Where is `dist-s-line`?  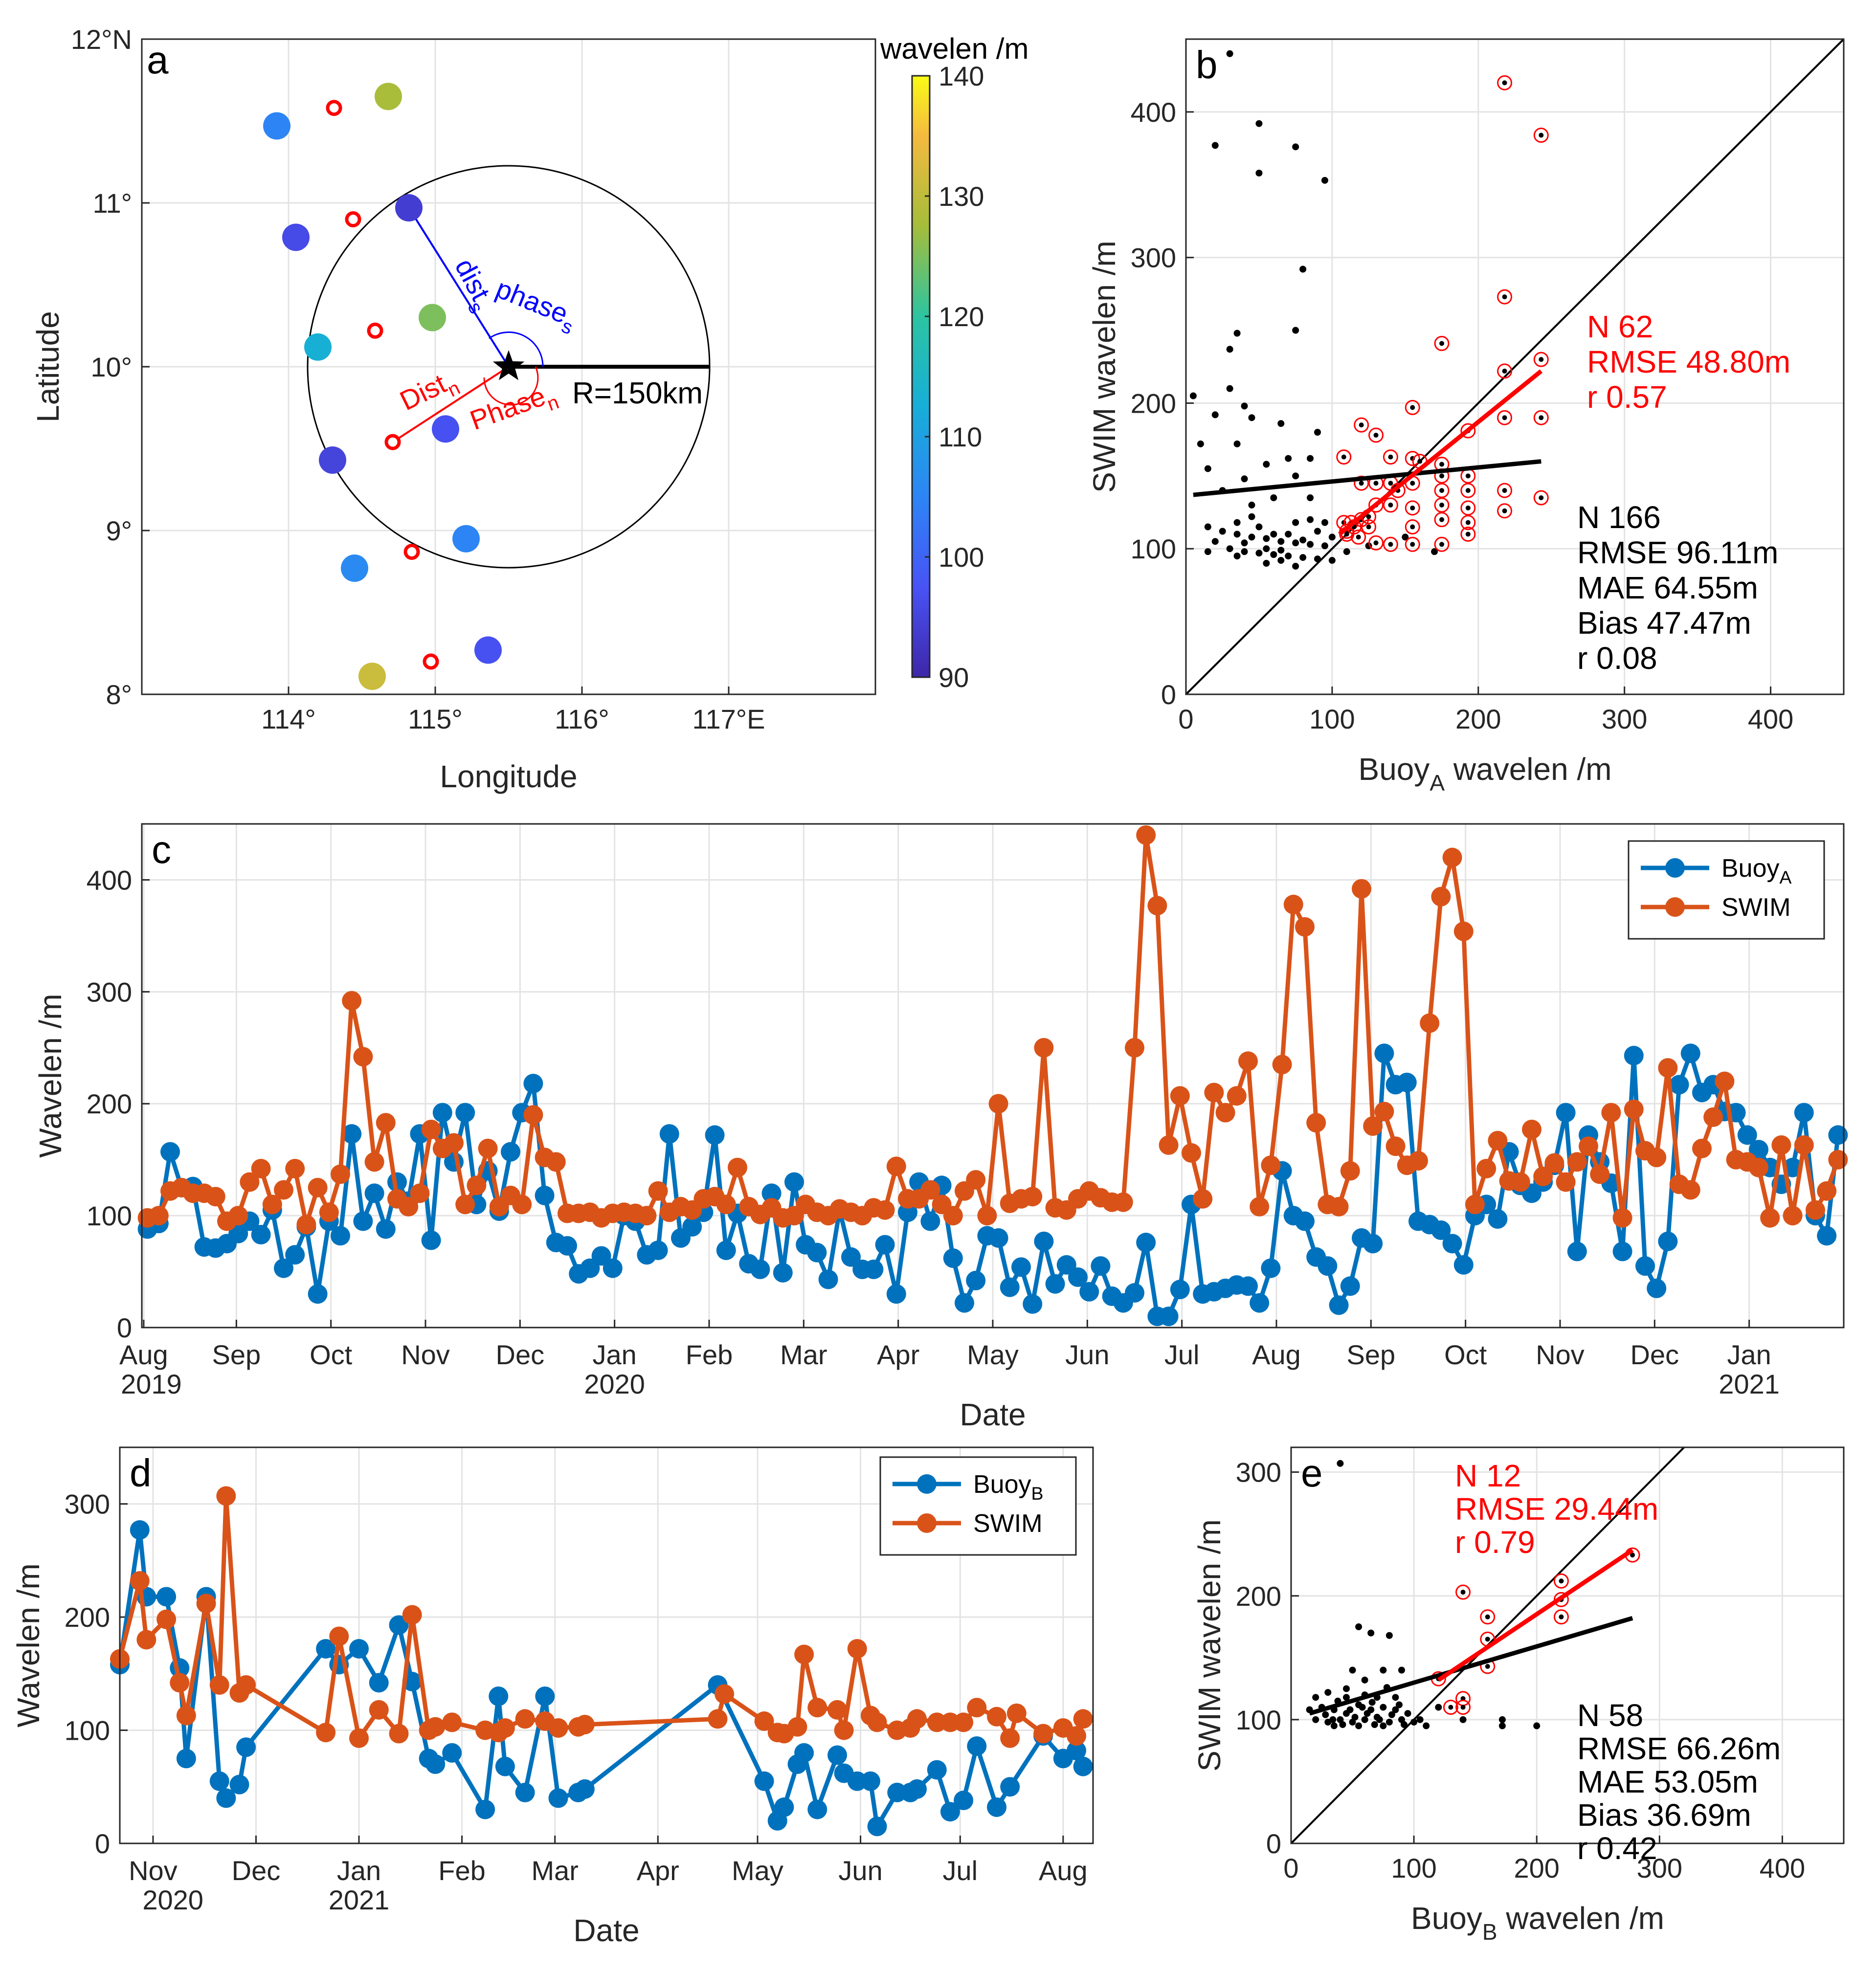 dist-s-line is located at coordinates (459, 287).